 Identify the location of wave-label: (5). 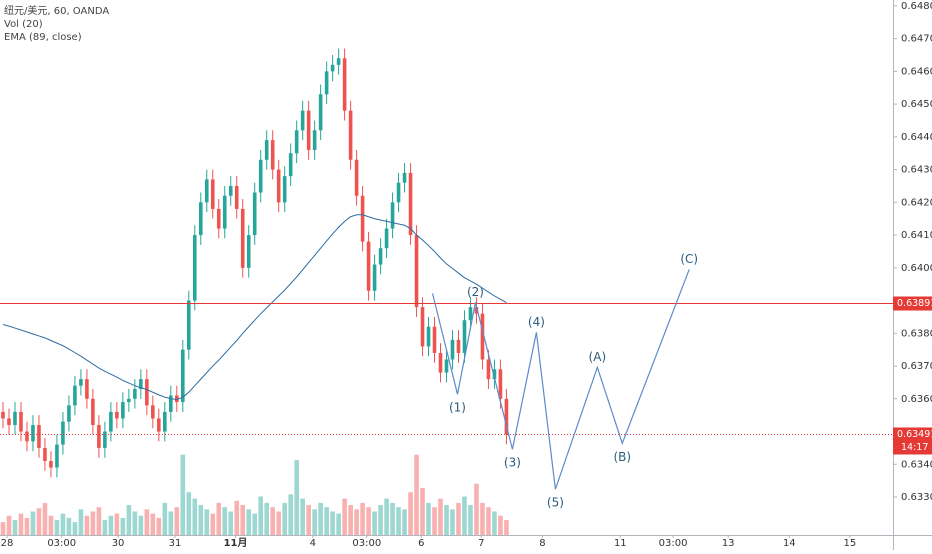
(555, 503).